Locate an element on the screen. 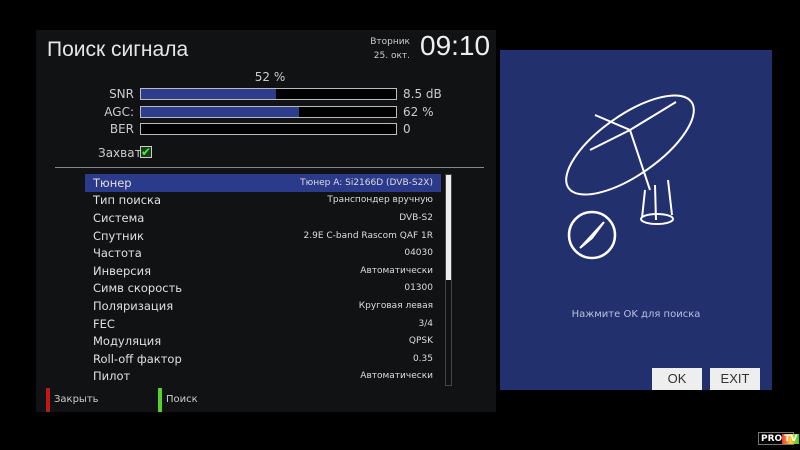 This screenshot has height=450, width=800. agc-bar is located at coordinates (268, 112).